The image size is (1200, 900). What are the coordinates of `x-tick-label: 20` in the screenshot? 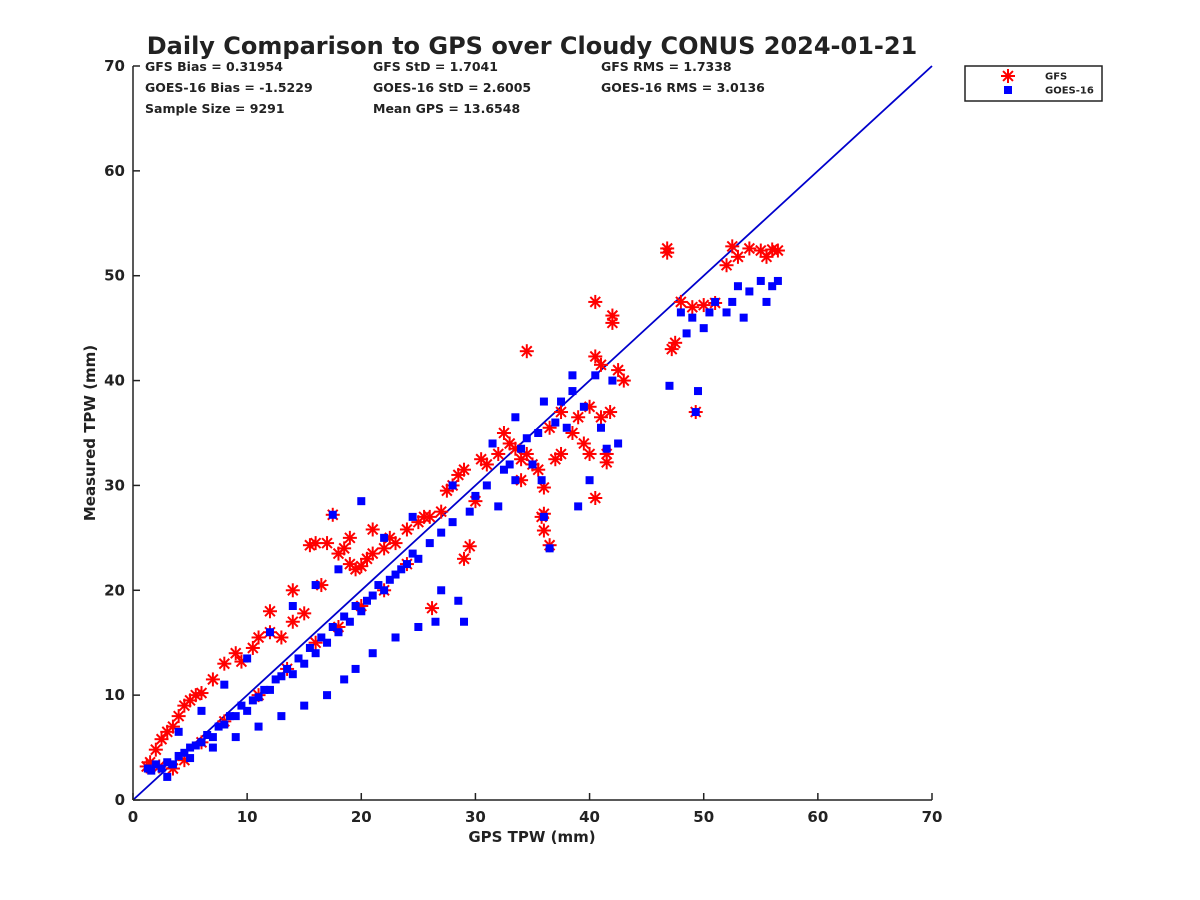 It's located at (361, 817).